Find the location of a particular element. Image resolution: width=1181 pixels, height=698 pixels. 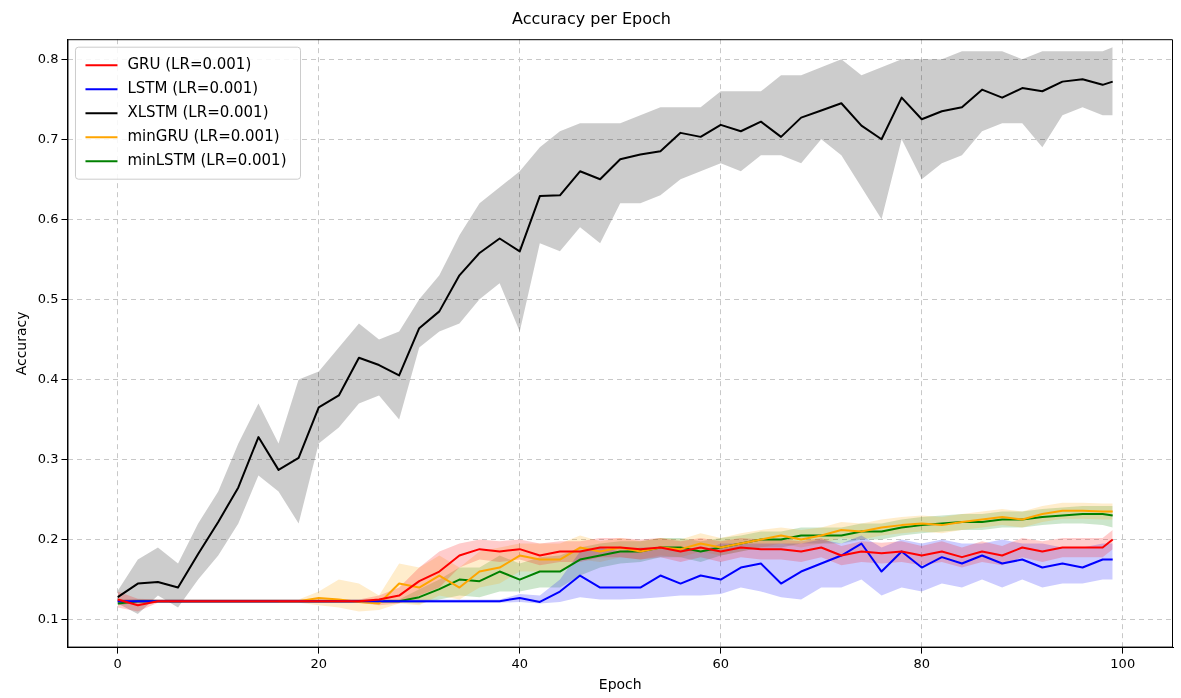

y-tick-label: 0.4 is located at coordinates (48, 378).